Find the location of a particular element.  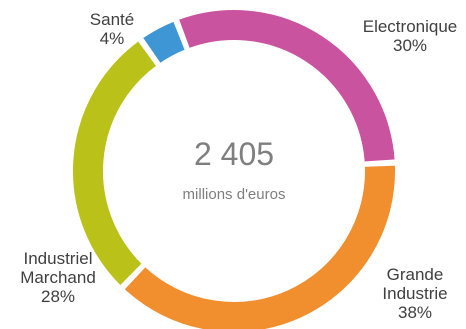

center-unit: millions d'euros is located at coordinates (234, 194).